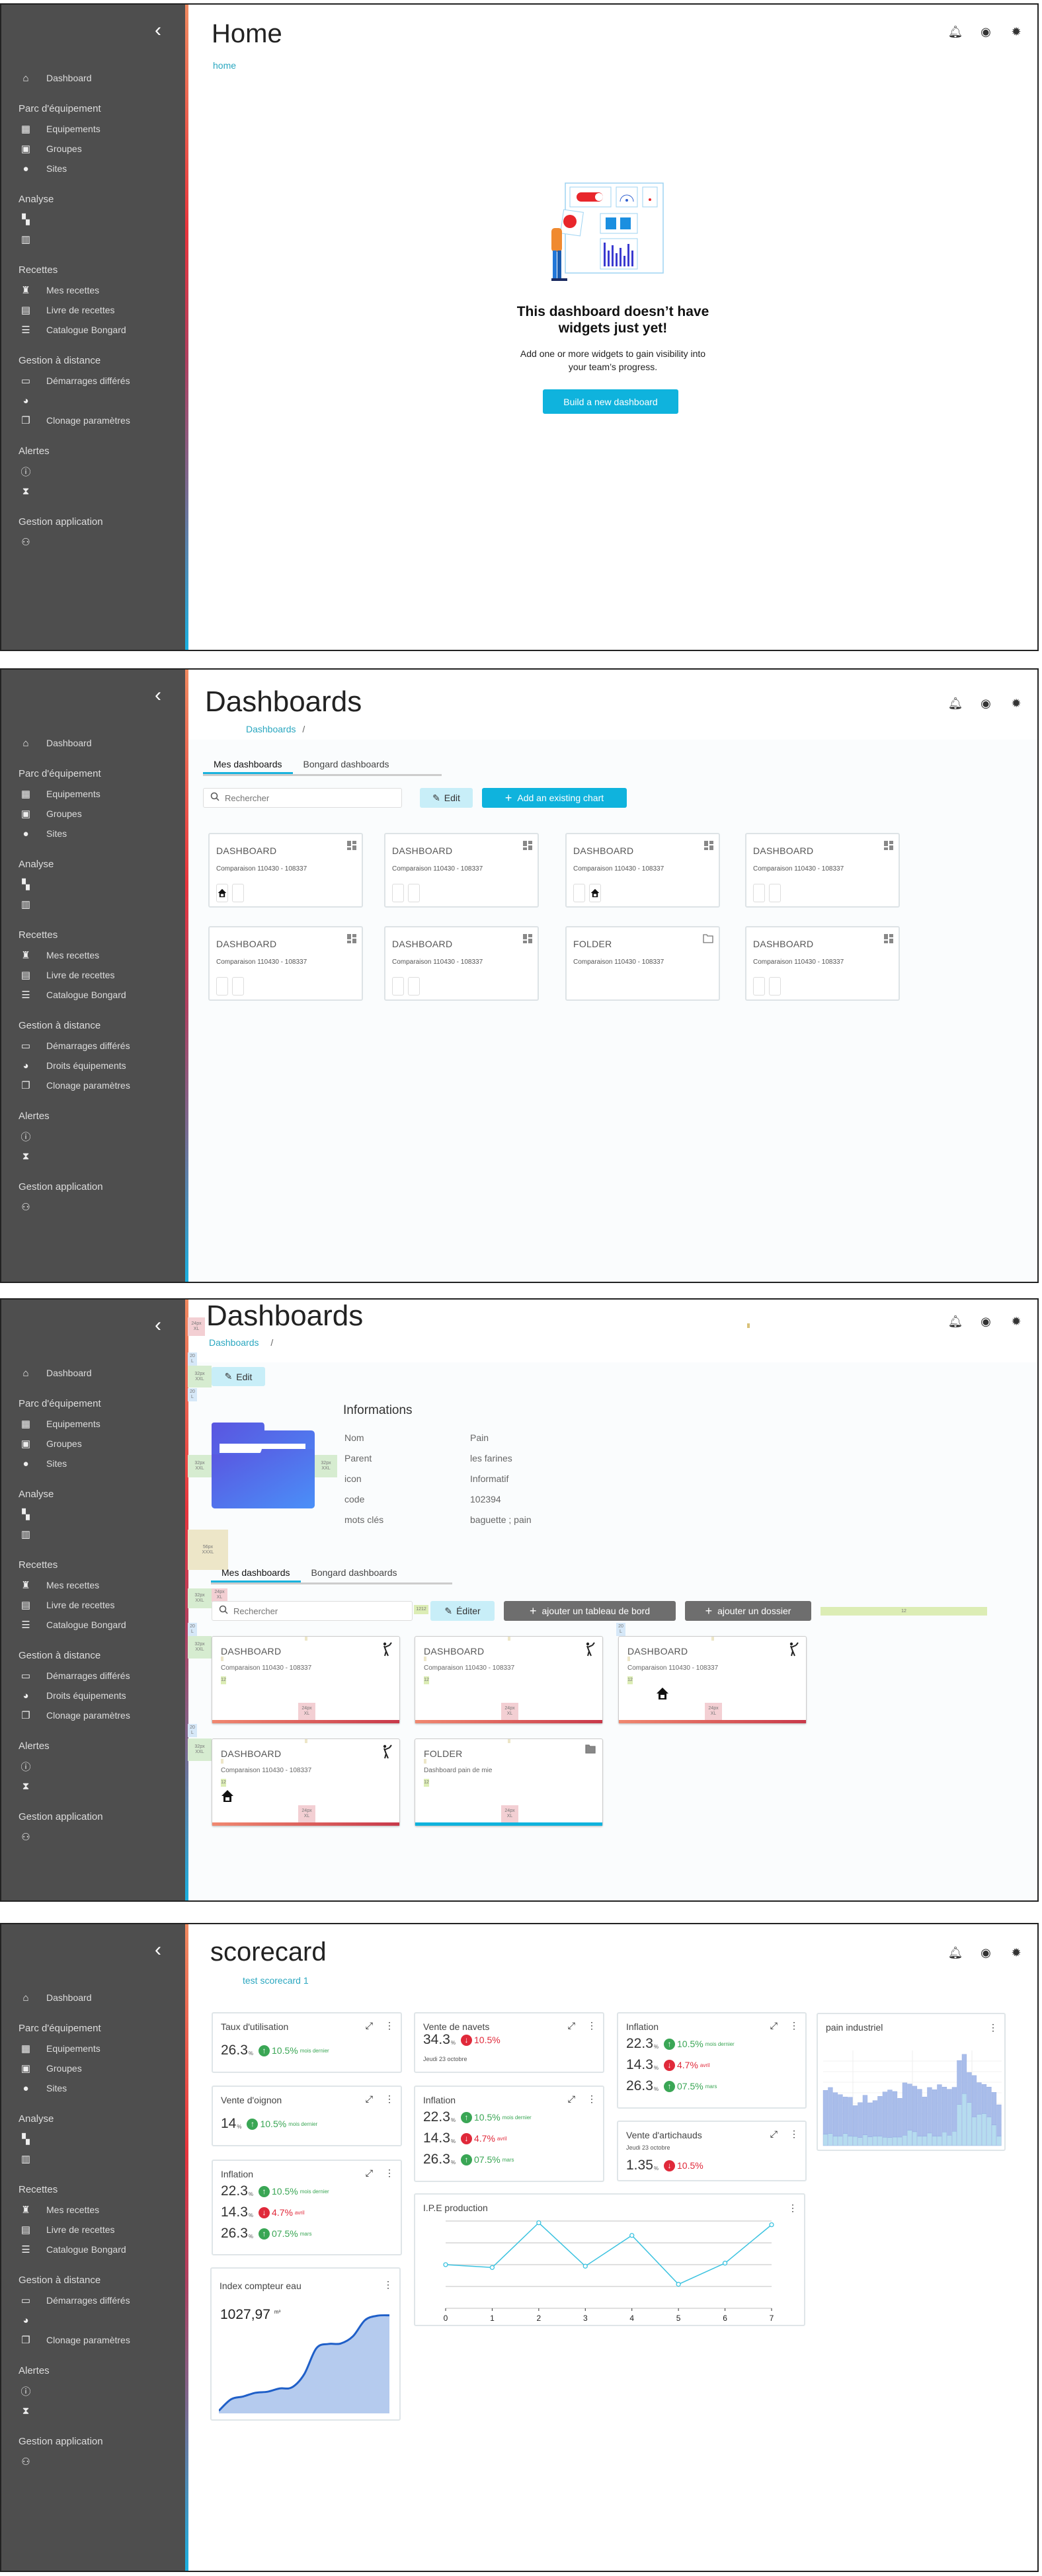  I want to click on folder-card: FOLDER Comparaison 110430 - 108337, so click(642, 963).